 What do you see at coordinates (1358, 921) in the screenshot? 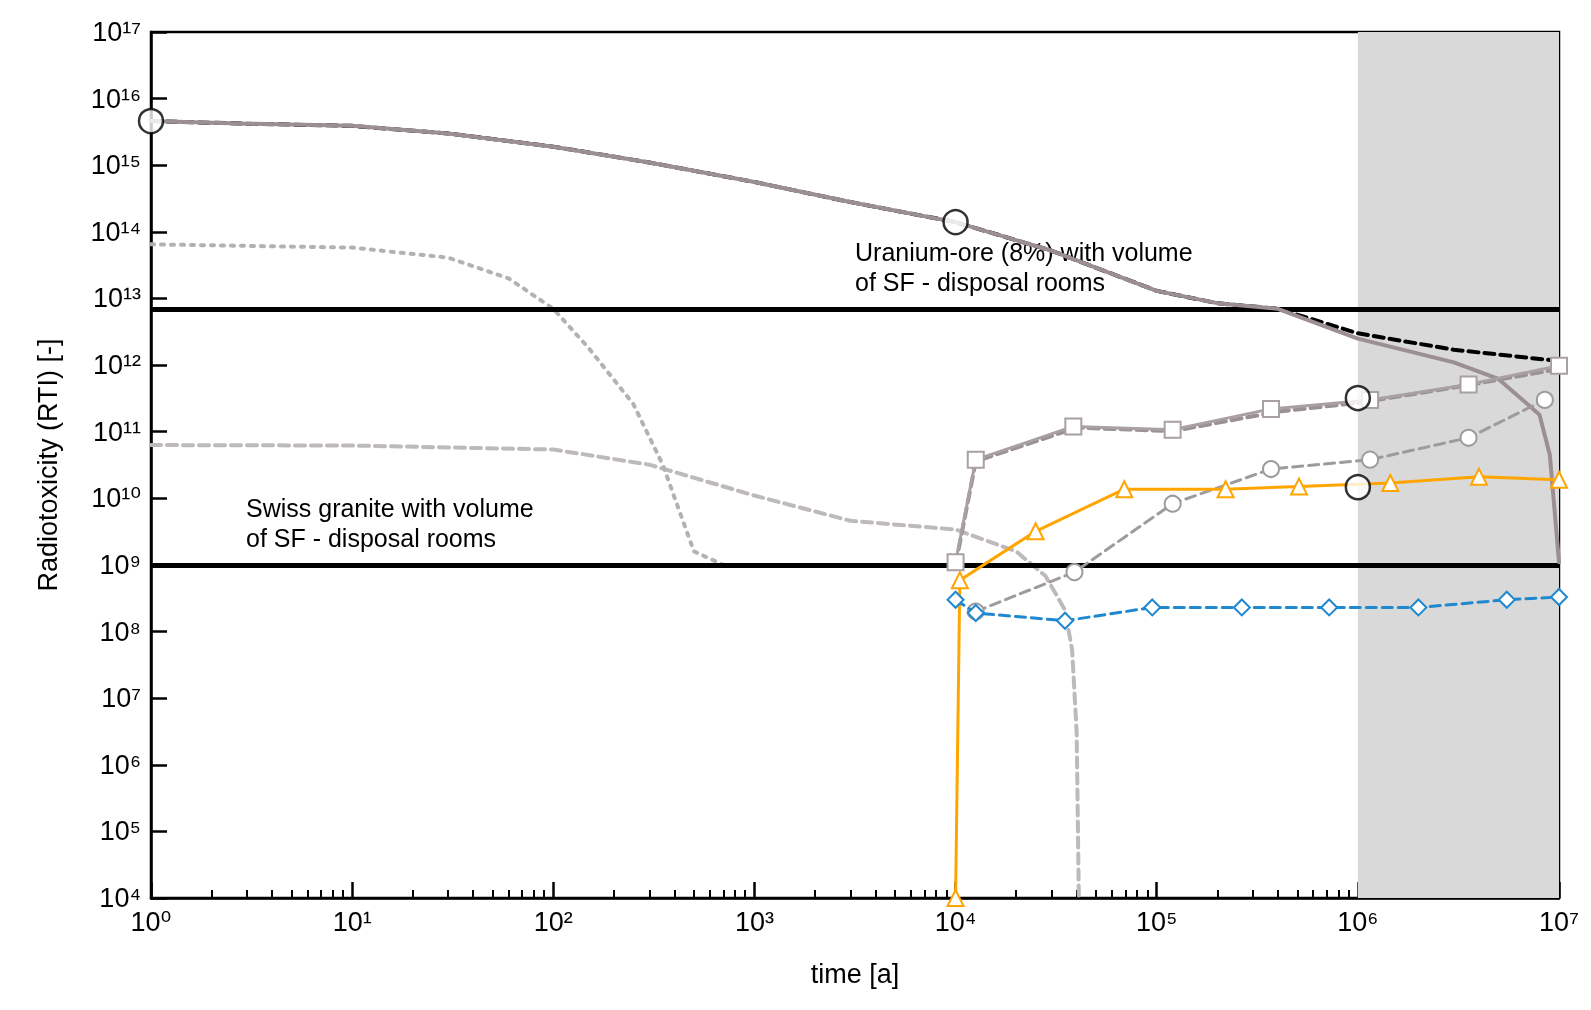
I see `x-tick-label: 10⁶` at bounding box center [1358, 921].